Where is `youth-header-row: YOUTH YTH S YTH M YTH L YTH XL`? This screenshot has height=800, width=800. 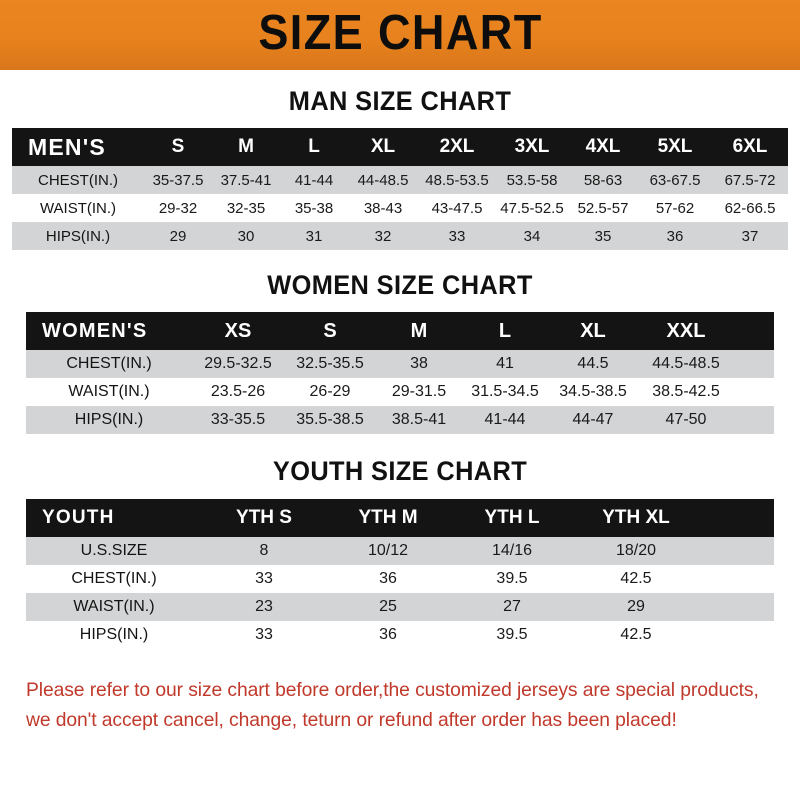
youth-header-row: YOUTH YTH S YTH M YTH L YTH XL is located at coordinates (400, 518).